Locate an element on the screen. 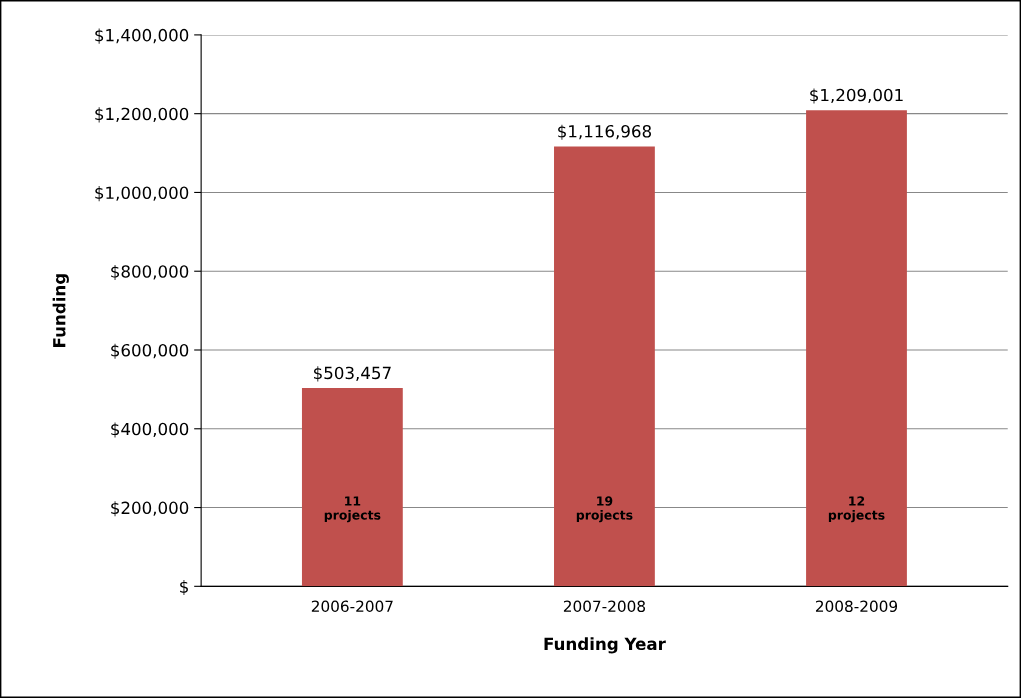  annotation: 11 projects is located at coordinates (352, 509).